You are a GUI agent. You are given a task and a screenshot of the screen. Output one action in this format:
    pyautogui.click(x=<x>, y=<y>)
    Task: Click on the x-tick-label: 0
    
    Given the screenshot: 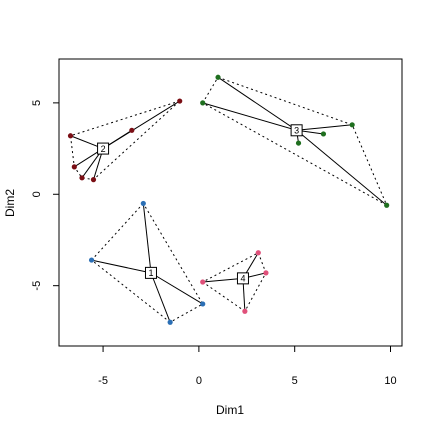 What is the action you would take?
    pyautogui.click(x=199, y=381)
    